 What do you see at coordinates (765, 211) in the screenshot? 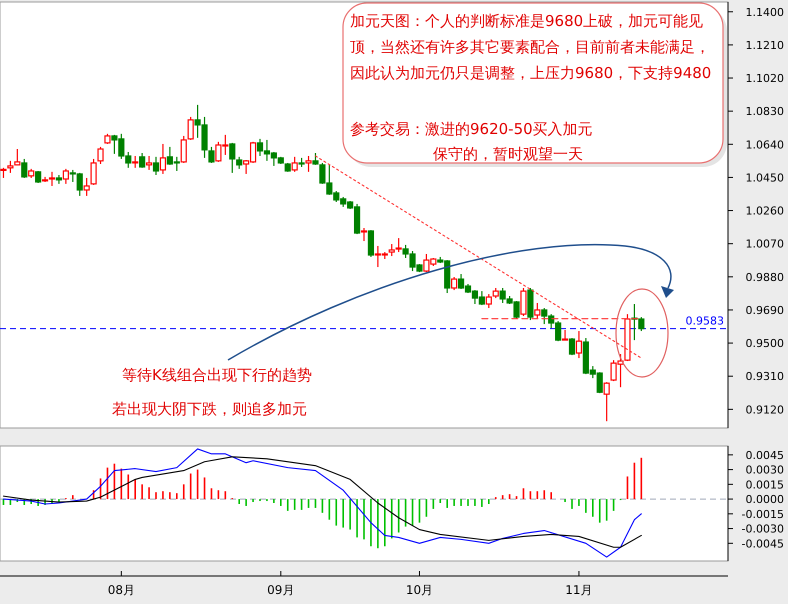
I see `y-tick-label: 1.0260` at bounding box center [765, 211].